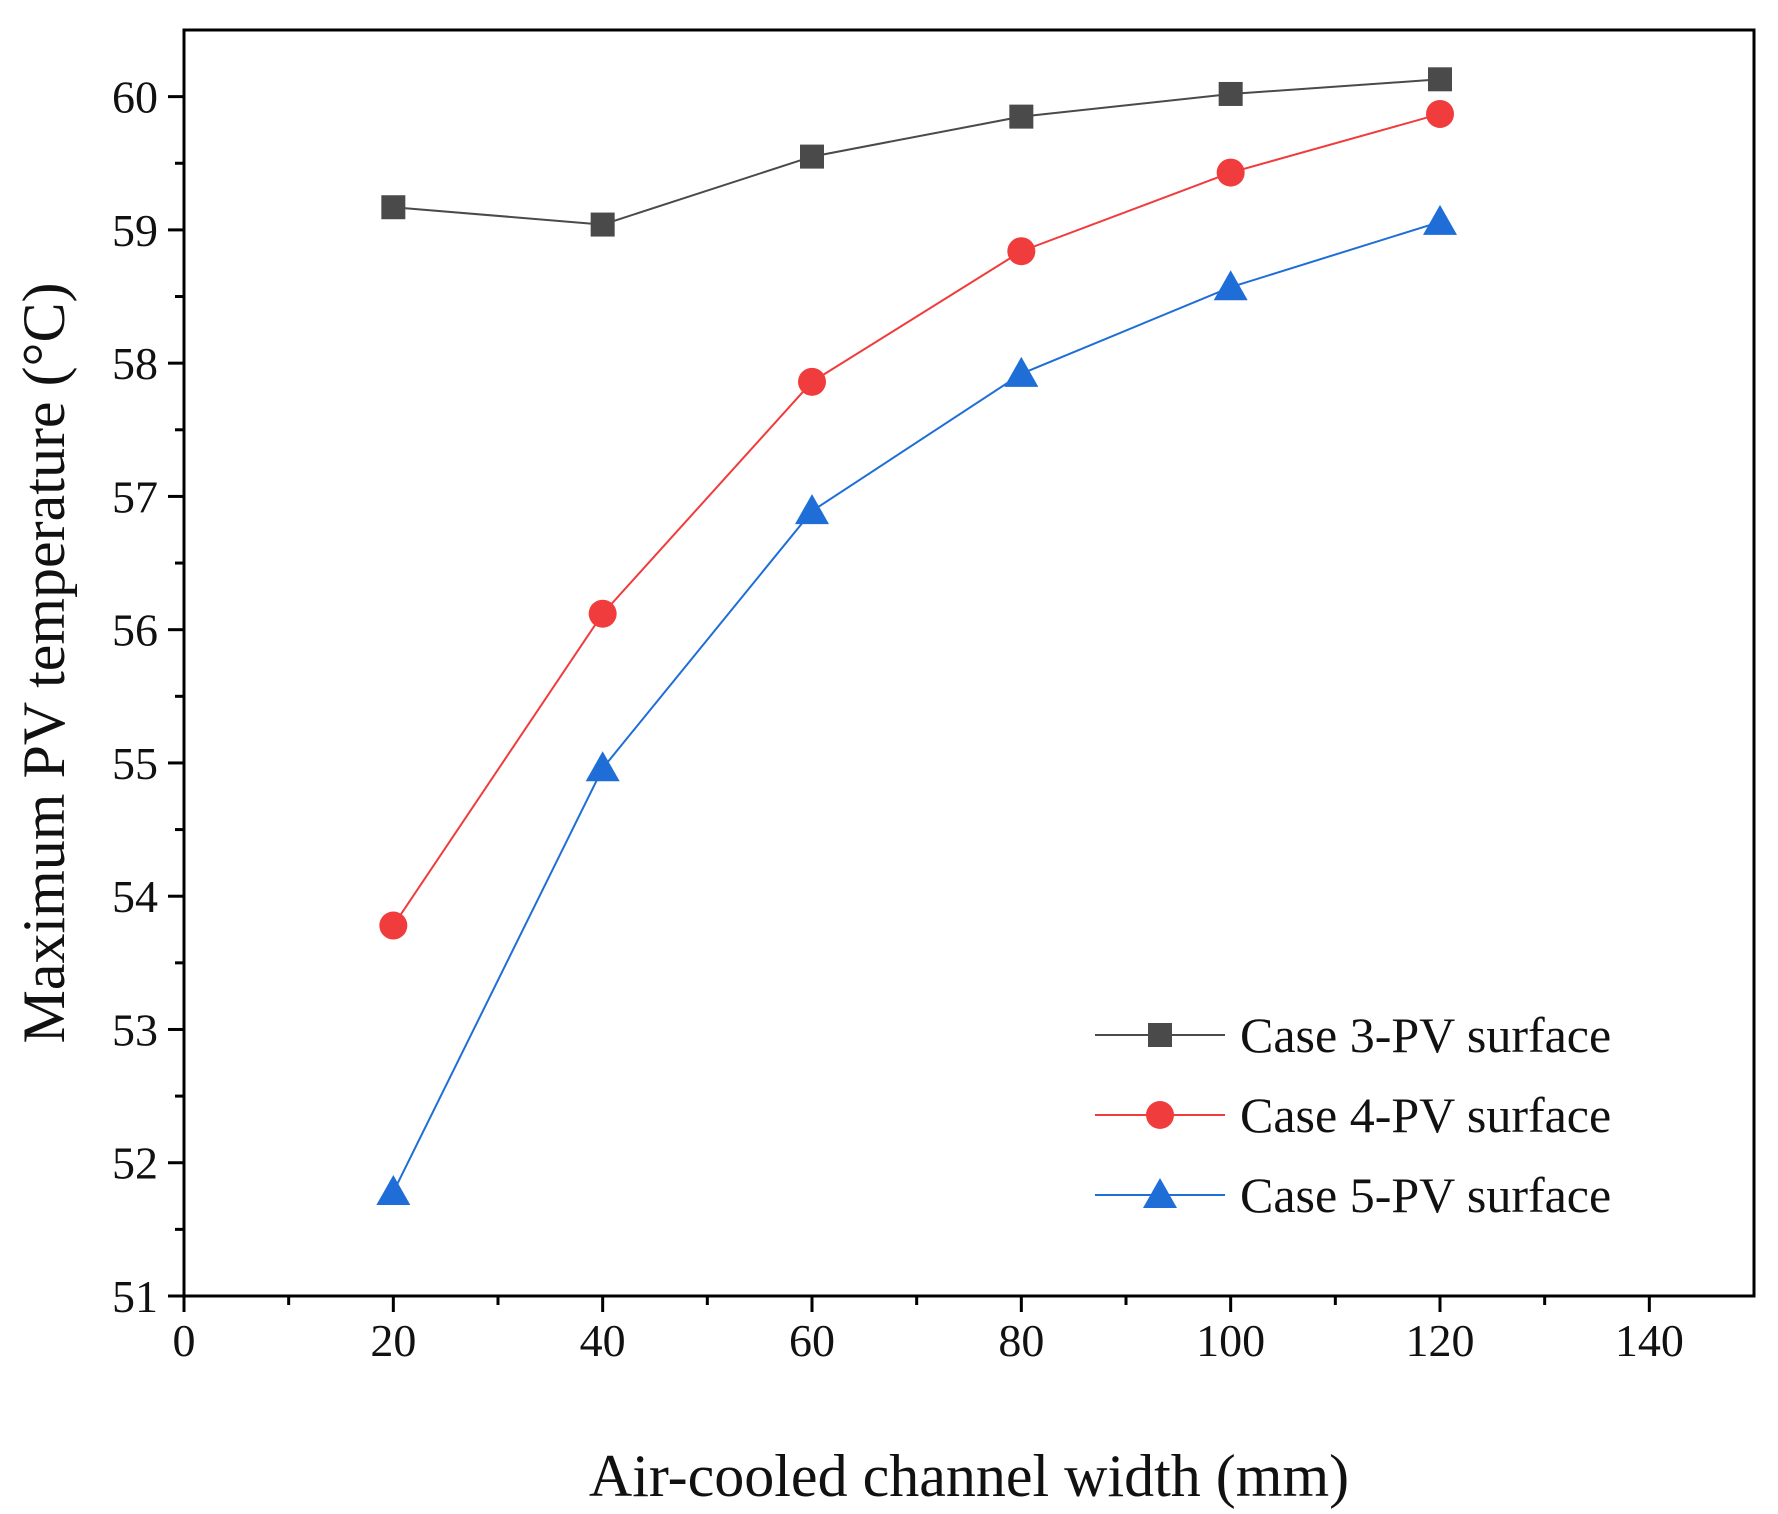 The height and width of the screenshot is (1514, 1778). I want to click on legend-item: Case 5-PV surface, so click(1353, 1195).